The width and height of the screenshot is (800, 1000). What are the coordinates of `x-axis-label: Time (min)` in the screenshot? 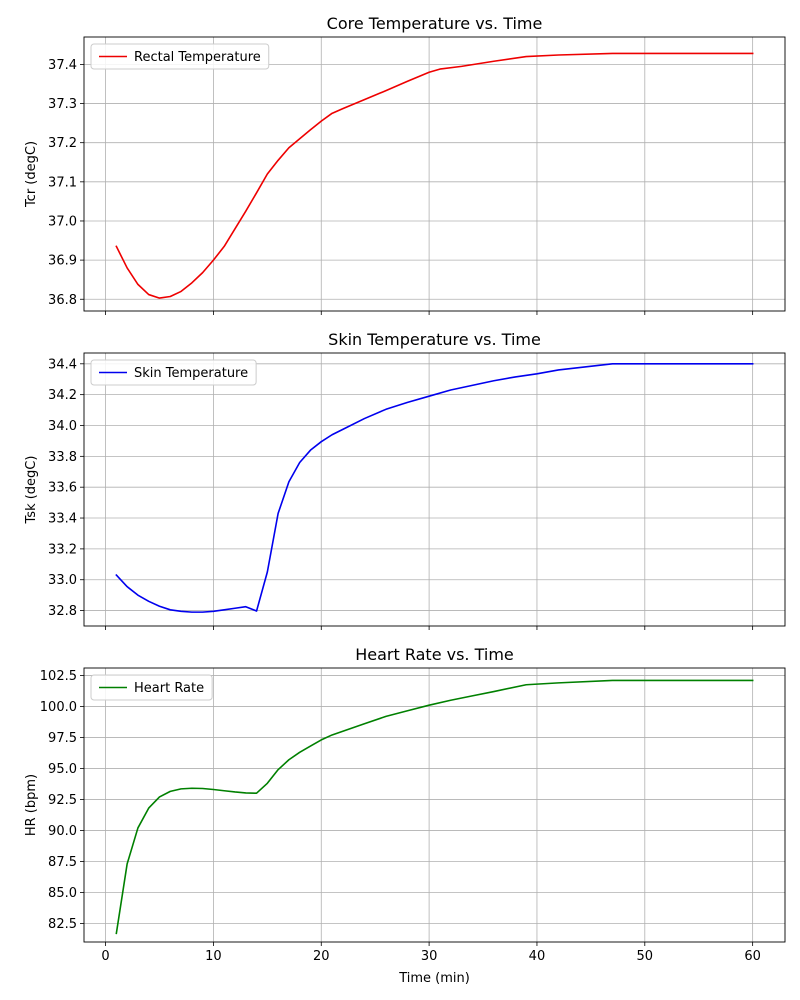 It's located at (434, 978).